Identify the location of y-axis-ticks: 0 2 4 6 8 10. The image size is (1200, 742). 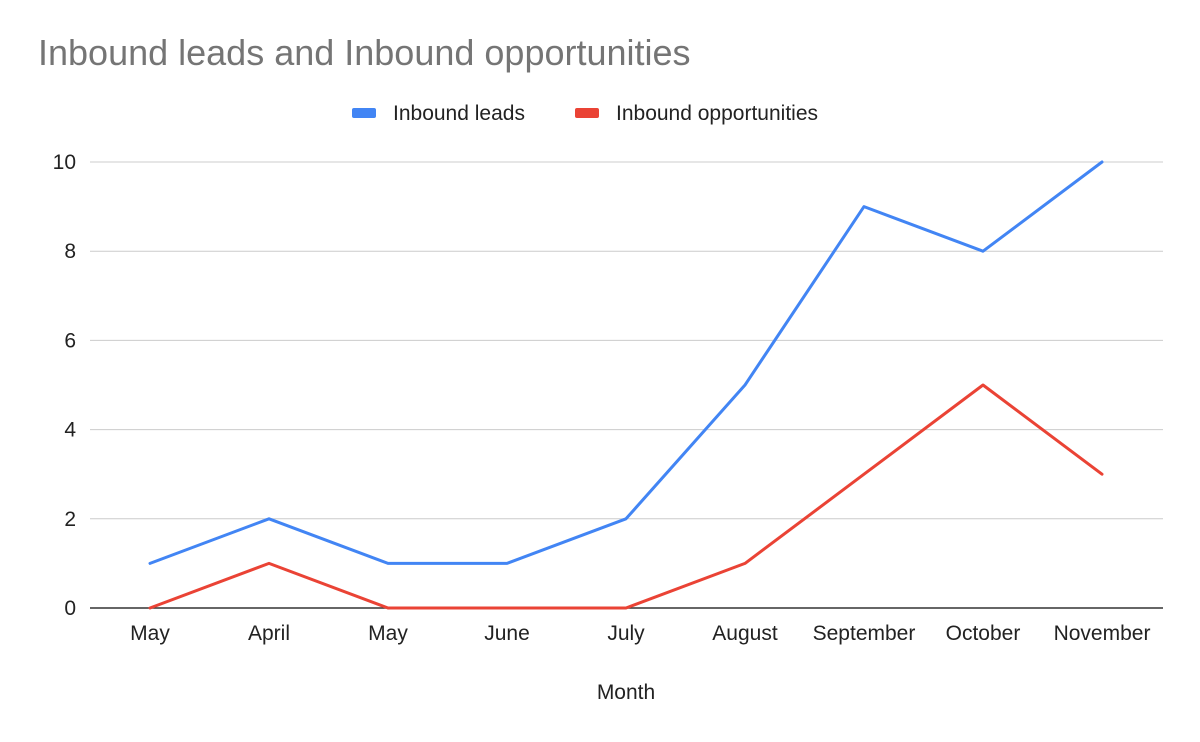
(65, 385).